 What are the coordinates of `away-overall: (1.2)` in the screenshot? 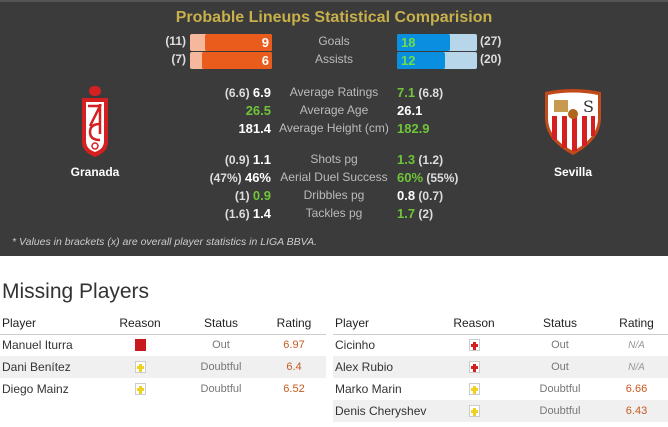 It's located at (431, 160).